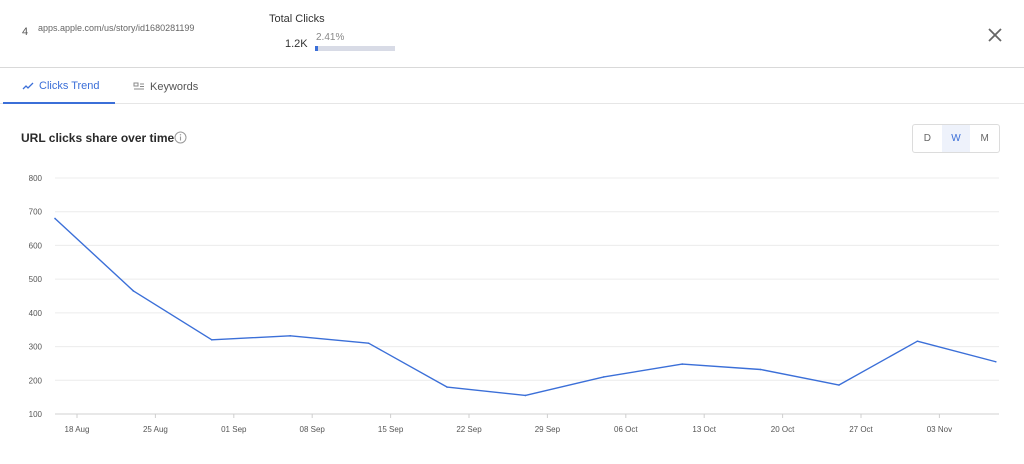 This screenshot has height=464, width=1024. What do you see at coordinates (296, 44) in the screenshot?
I see `total-clicks-value: 1.2K` at bounding box center [296, 44].